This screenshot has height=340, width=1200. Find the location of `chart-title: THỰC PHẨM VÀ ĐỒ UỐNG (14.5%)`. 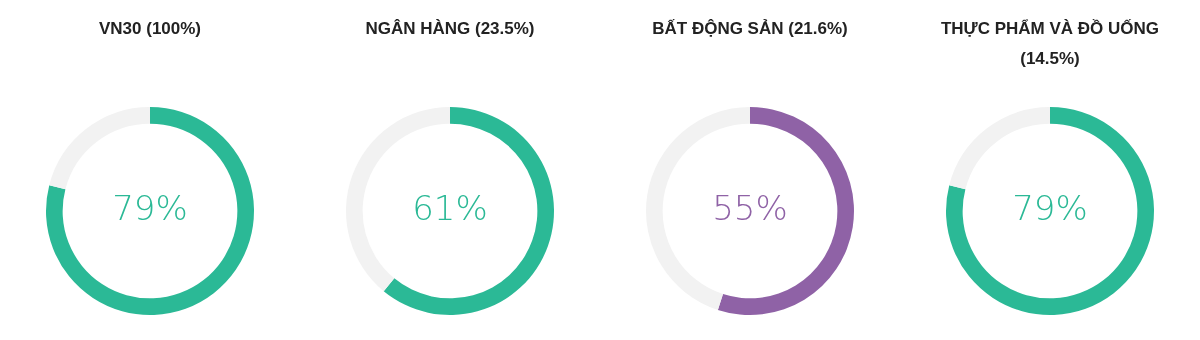

chart-title: THỰC PHẨM VÀ ĐỒ UỐNG (14.5%) is located at coordinates (1050, 44).